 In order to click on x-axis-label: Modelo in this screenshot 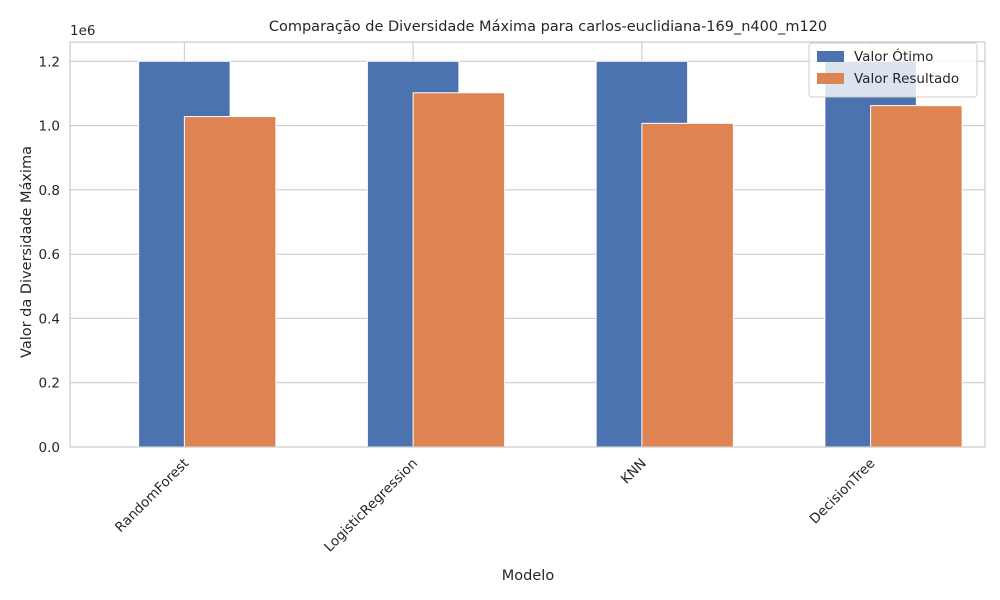, I will do `click(528, 576)`.